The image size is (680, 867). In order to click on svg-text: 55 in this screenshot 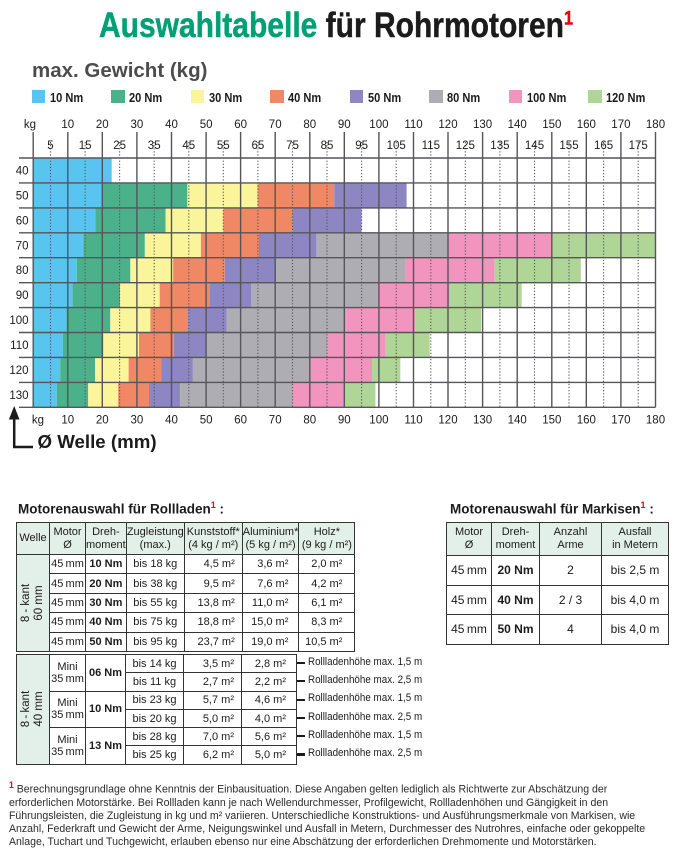, I will do `click(223, 146)`.